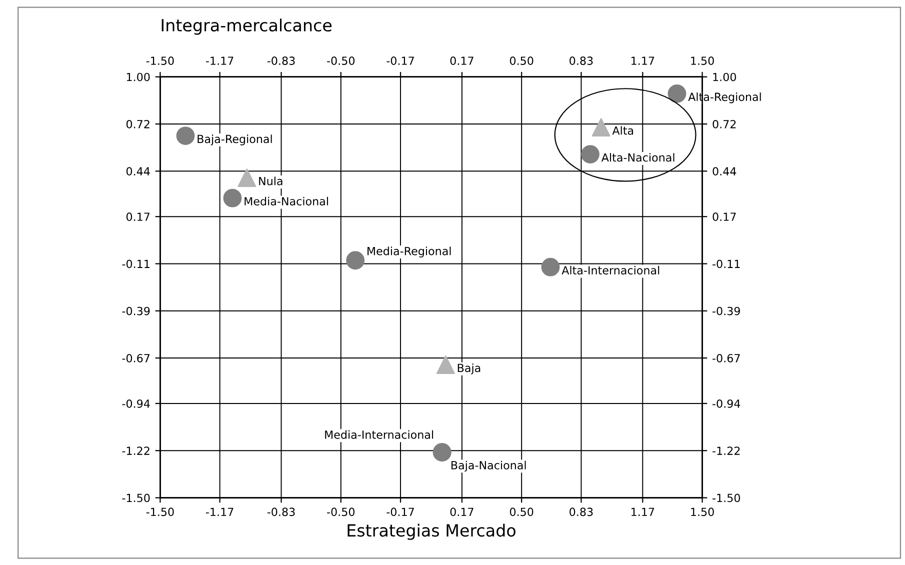 Image resolution: width=905 pixels, height=565 pixels. What do you see at coordinates (138, 216) in the screenshot?
I see `y-tick-label: 0.17` at bounding box center [138, 216].